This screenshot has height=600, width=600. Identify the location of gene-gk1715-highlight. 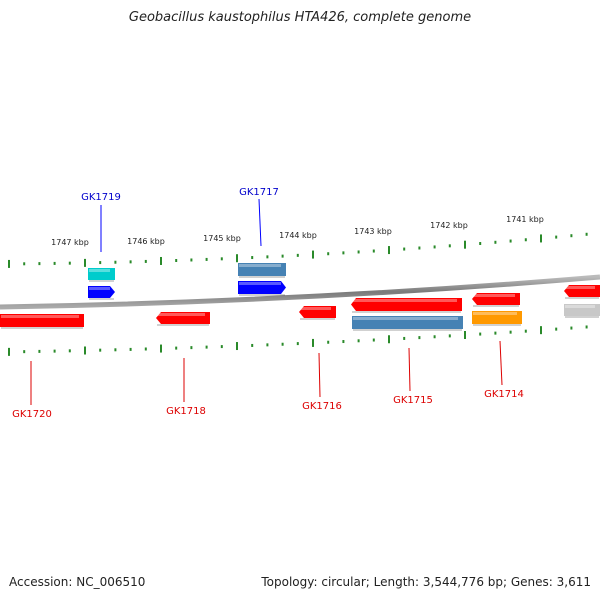
(404, 300).